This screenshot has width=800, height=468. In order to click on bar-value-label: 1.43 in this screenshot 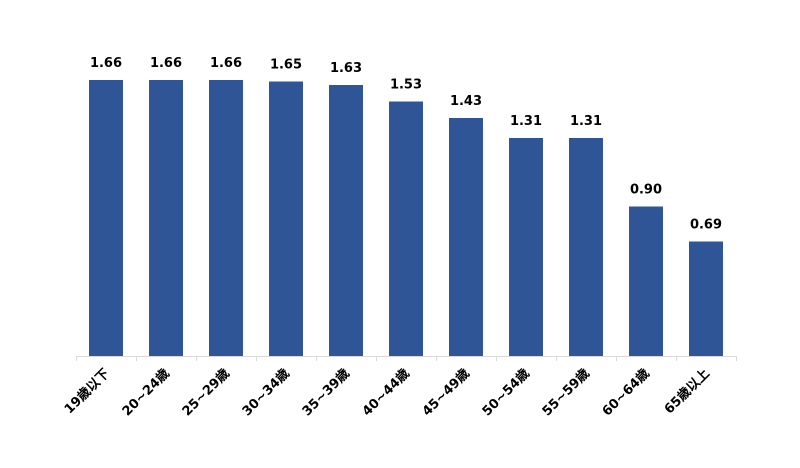, I will do `click(466, 101)`.